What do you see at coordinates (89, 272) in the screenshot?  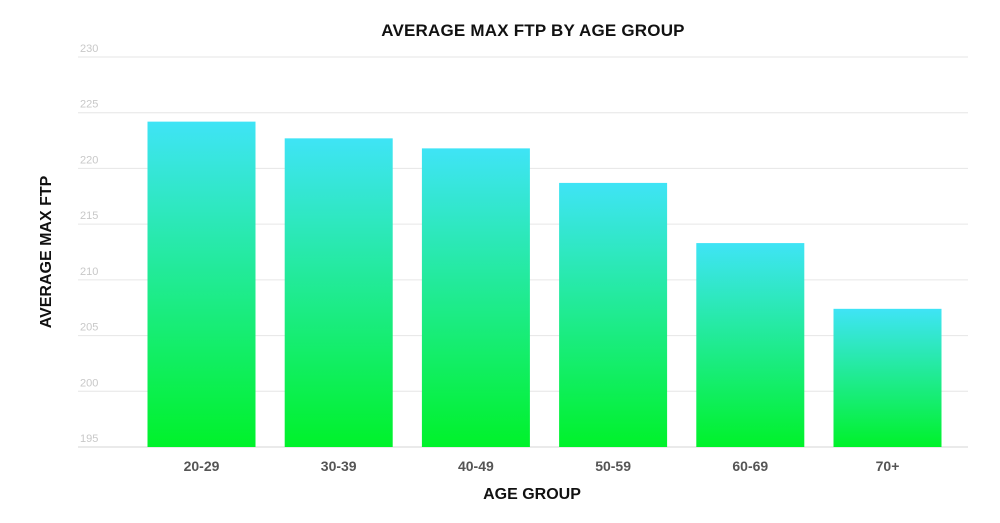 I see `y-tick-label: 210` at bounding box center [89, 272].